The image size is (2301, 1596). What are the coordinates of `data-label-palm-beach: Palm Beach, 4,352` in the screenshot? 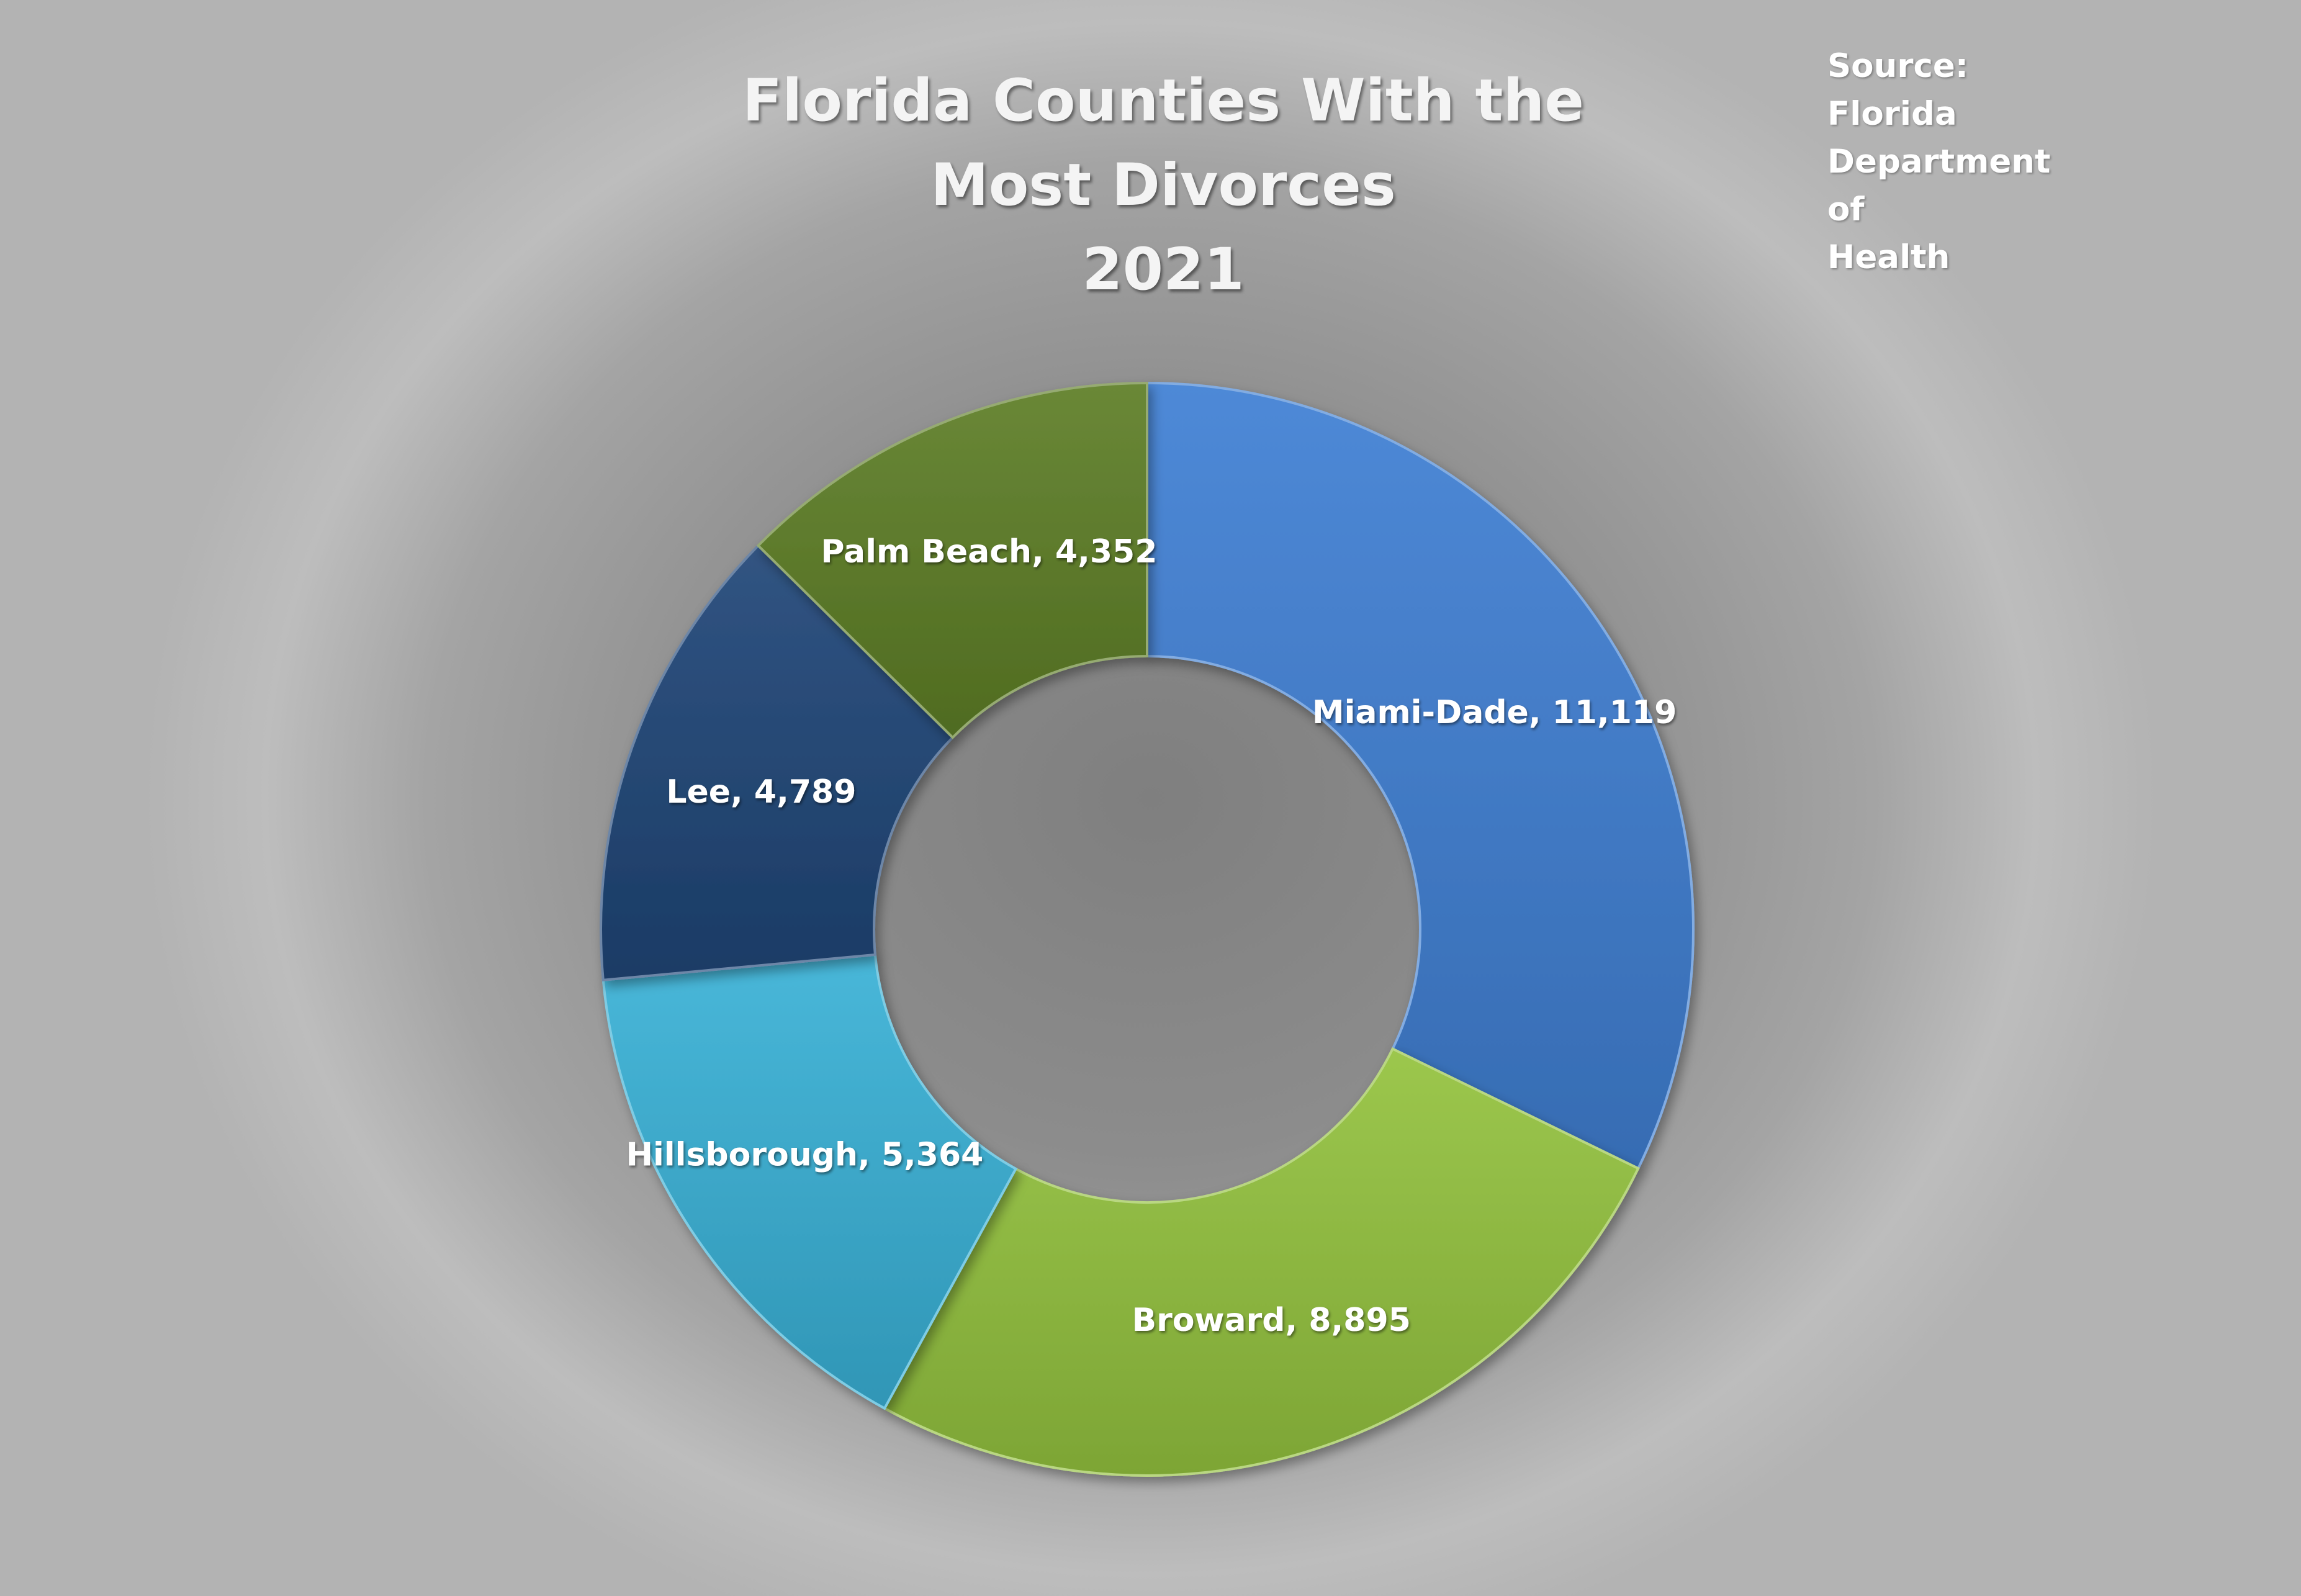 It's located at (989, 551).